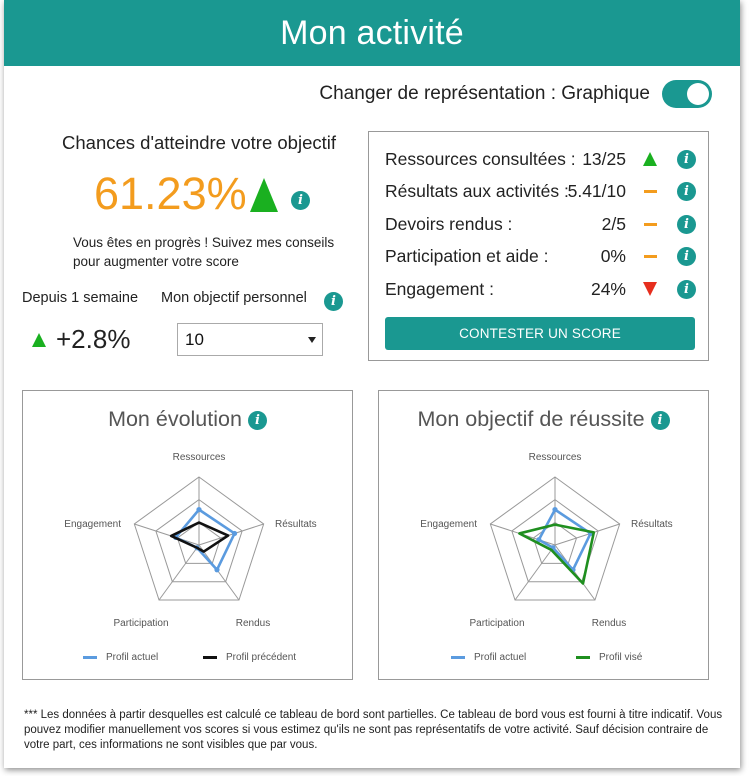 The width and height of the screenshot is (750, 776). Describe the element at coordinates (194, 339) in the screenshot. I see `personal-goal-selected-value: 10` at that location.